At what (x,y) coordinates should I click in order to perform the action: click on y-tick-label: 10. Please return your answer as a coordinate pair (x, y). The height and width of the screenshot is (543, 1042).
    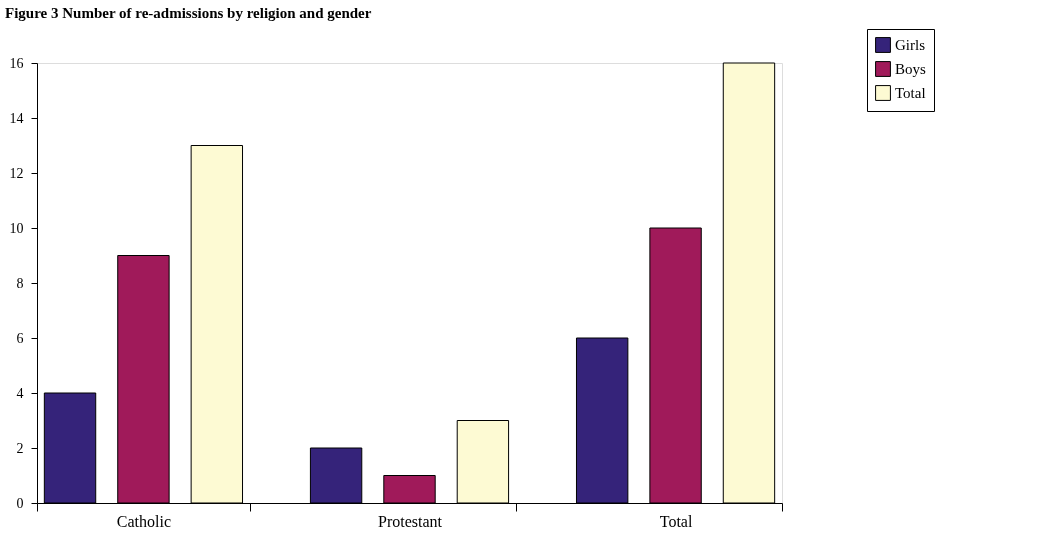
    Looking at the image, I should click on (16, 228).